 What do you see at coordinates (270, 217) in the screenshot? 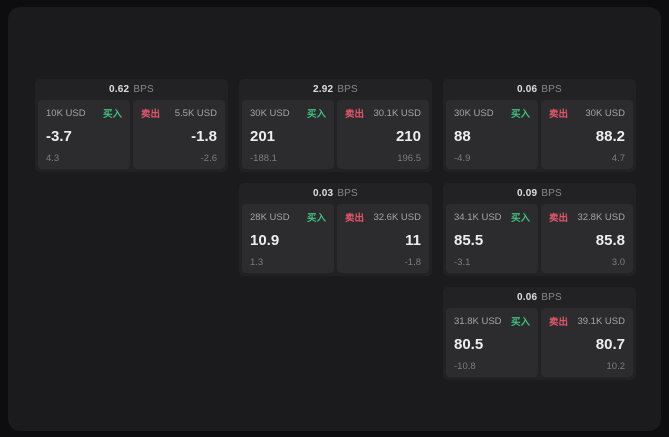
I see `buy-amount: 28K USD` at bounding box center [270, 217].